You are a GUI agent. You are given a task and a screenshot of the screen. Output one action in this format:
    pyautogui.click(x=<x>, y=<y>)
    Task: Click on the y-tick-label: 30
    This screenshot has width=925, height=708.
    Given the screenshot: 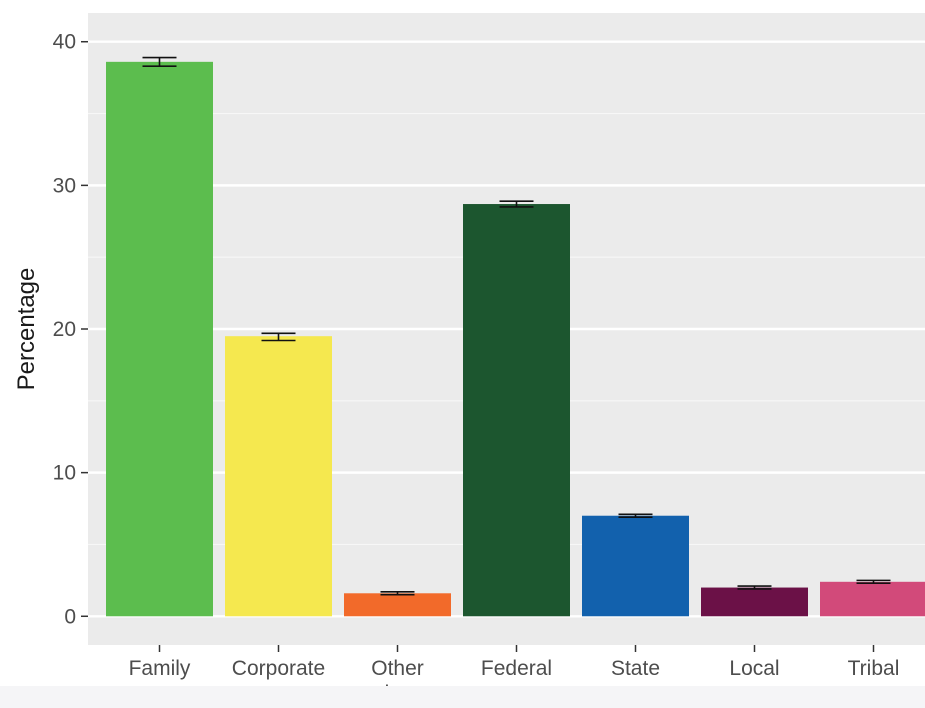 What is the action you would take?
    pyautogui.click(x=64, y=185)
    